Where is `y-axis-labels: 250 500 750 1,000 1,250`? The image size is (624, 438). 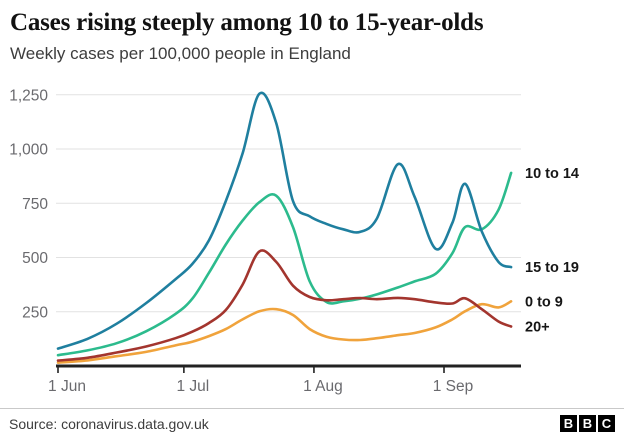
y-axis-labels: 250 500 750 1,000 1,250 is located at coordinates (28, 204).